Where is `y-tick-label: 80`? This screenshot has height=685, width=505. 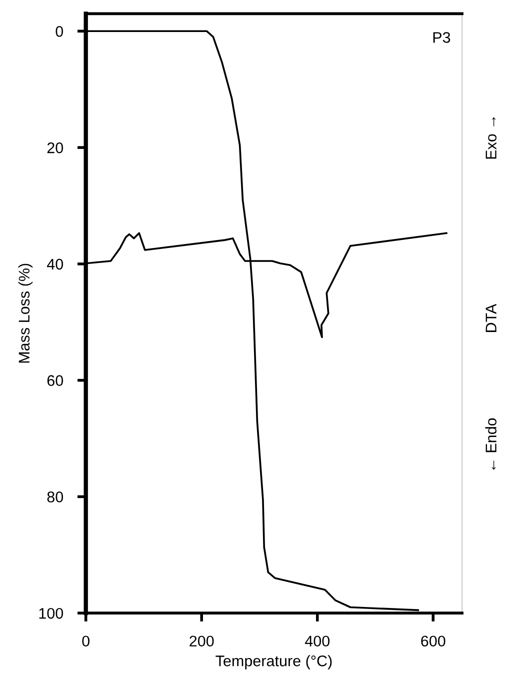
y-tick-label: 80 is located at coordinates (55, 497).